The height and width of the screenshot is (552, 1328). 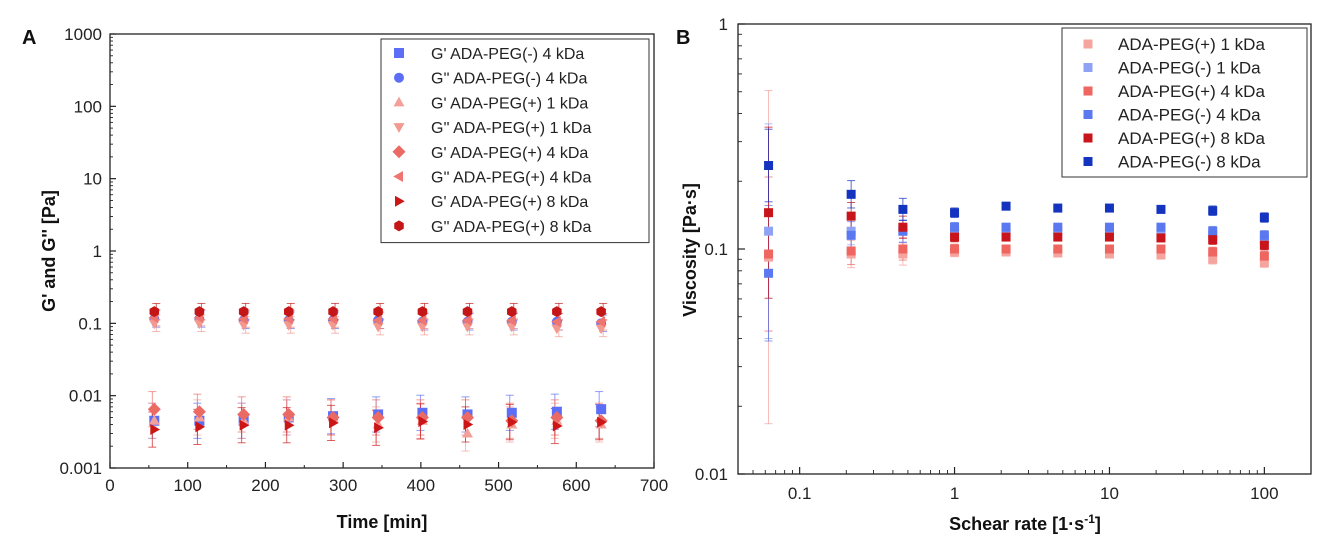 I want to click on panel-a-legend-label: G' ADA-PEG(+) 1 kDa, so click(x=509, y=103).